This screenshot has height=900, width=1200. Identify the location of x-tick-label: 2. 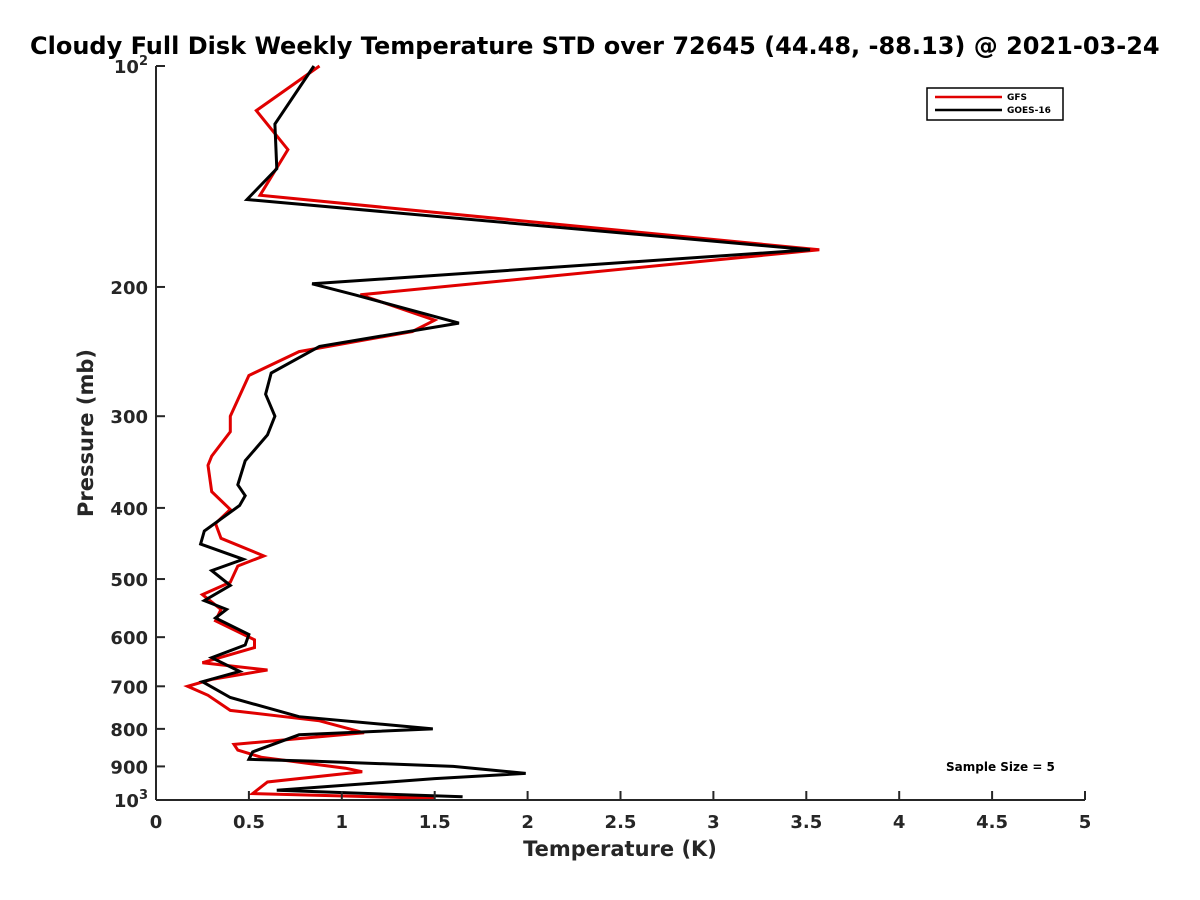
(527, 822).